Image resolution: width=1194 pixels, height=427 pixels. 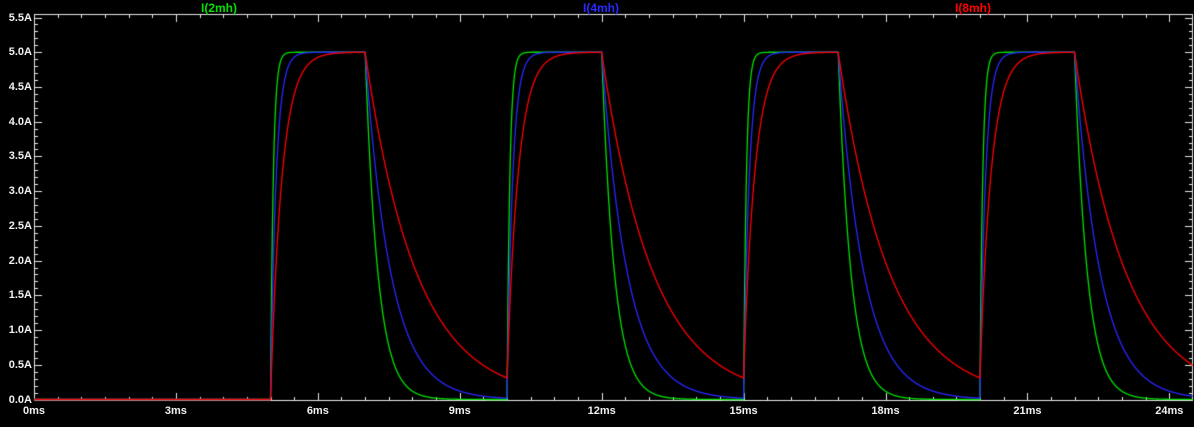 I want to click on y-axis-tick-label: 2.5A, so click(x=20, y=225).